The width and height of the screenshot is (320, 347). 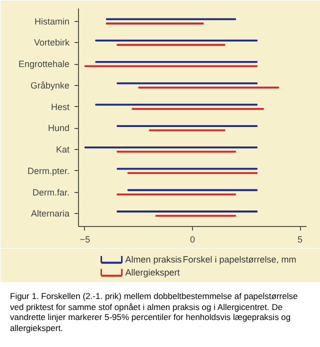 What do you see at coordinates (239, 259) in the screenshot?
I see `x-axis-title: Forskel i papelstørrelse, mm` at bounding box center [239, 259].